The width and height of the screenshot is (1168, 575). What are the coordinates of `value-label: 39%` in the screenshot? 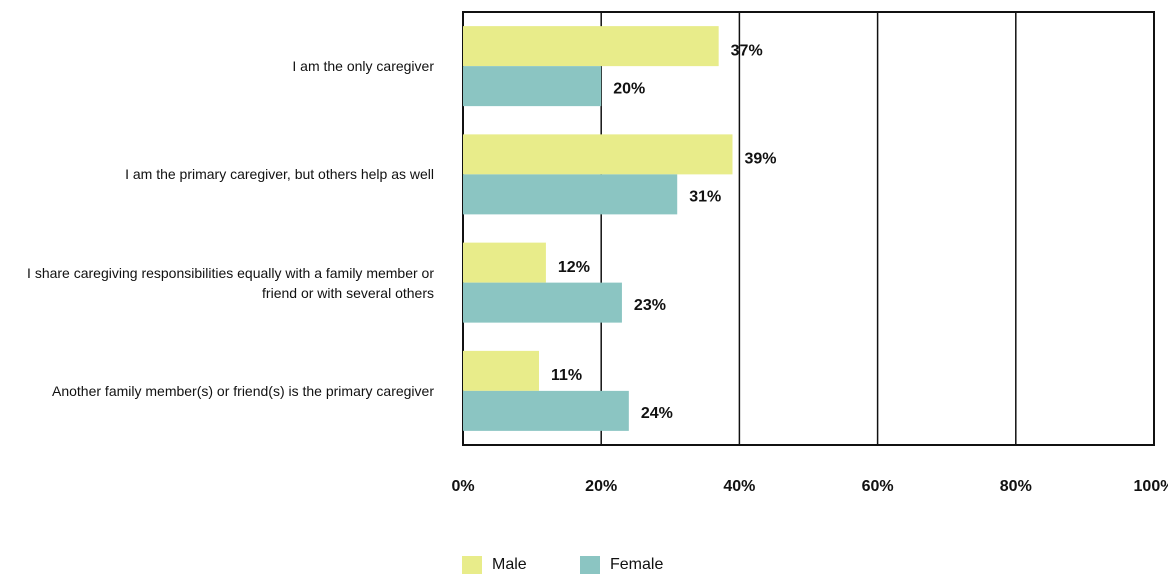 It's located at (760, 159).